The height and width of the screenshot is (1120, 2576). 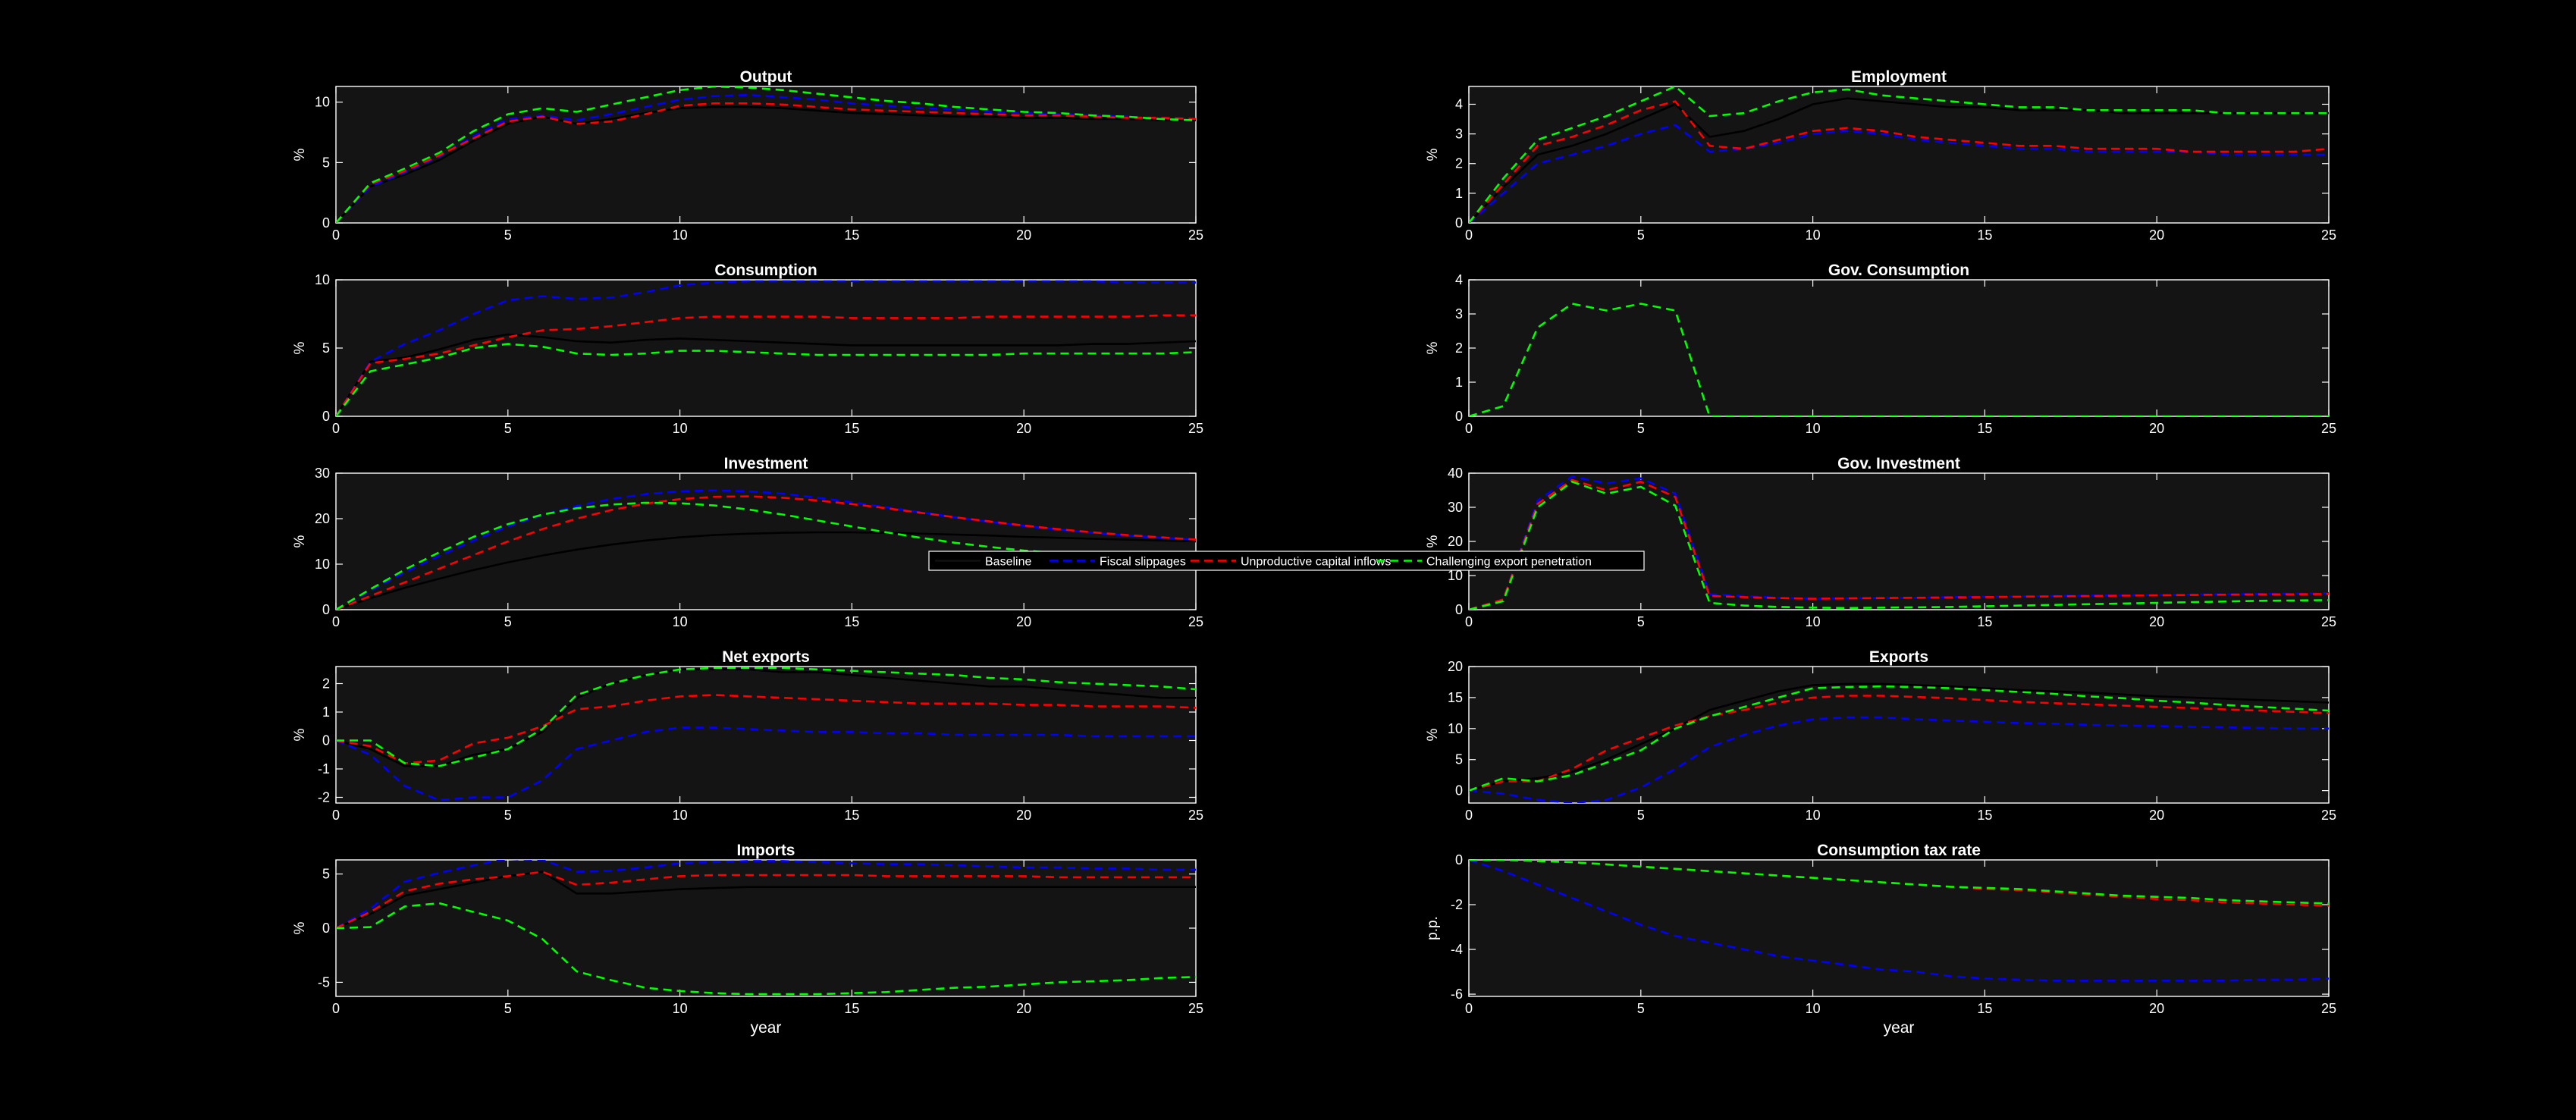 What do you see at coordinates (766, 1028) in the screenshot?
I see `x-axis-label: year` at bounding box center [766, 1028].